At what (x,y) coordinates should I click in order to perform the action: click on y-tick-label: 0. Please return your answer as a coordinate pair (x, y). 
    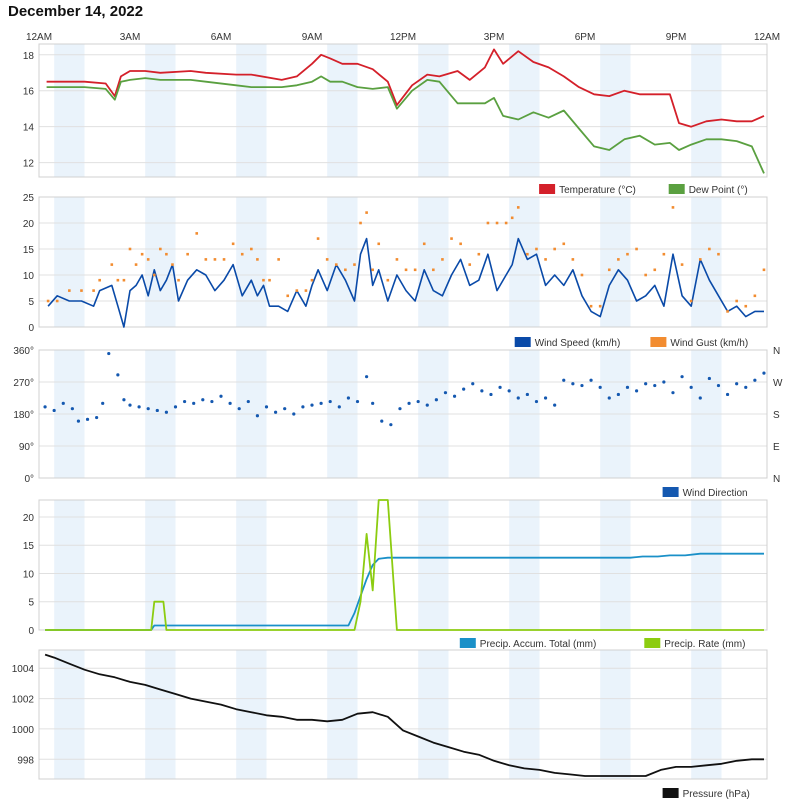
    Looking at the image, I should click on (31, 328).